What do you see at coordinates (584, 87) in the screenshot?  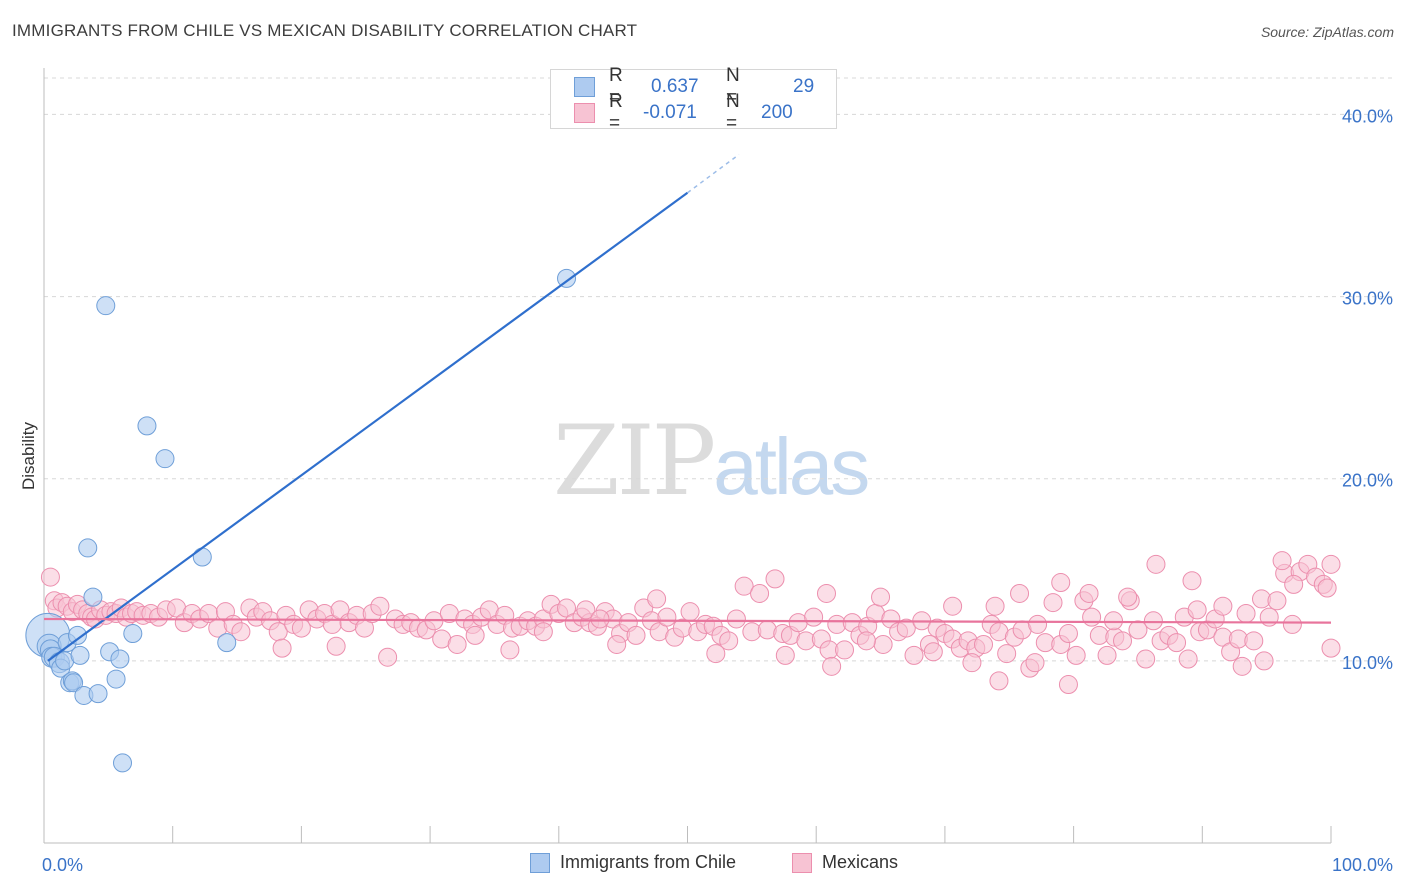 I see `chile-swatch` at bounding box center [584, 87].